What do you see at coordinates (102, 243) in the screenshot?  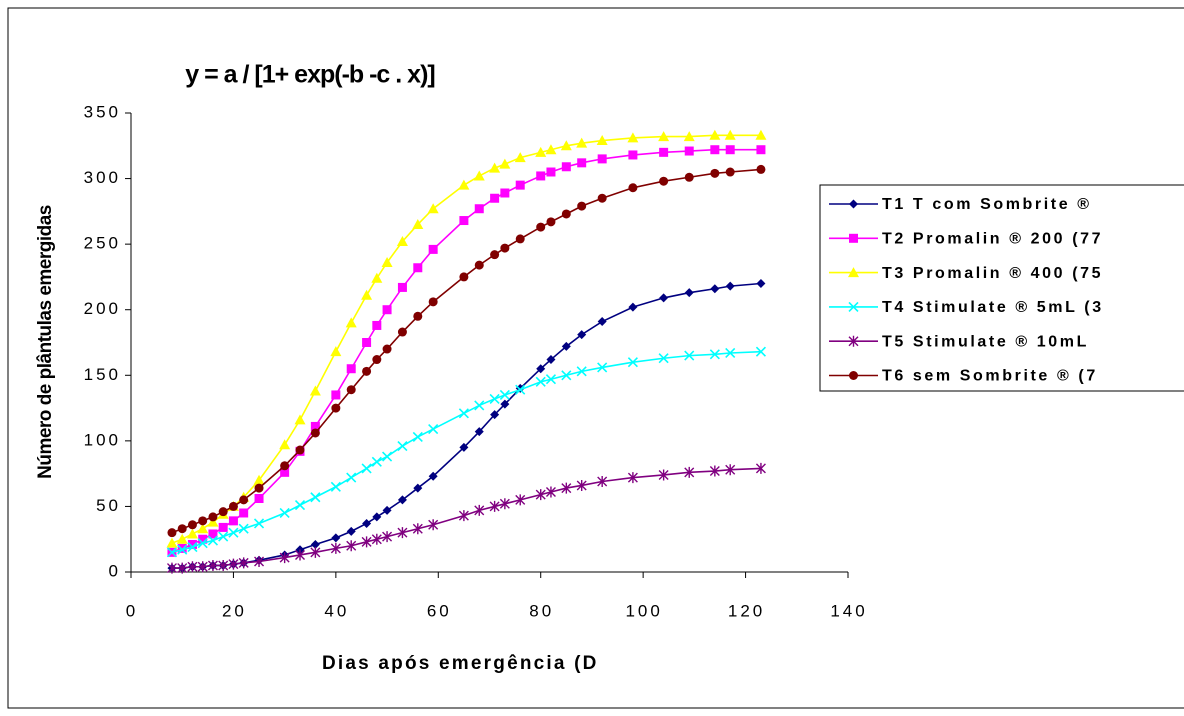 I see `y-tick-label: 250` at bounding box center [102, 243].